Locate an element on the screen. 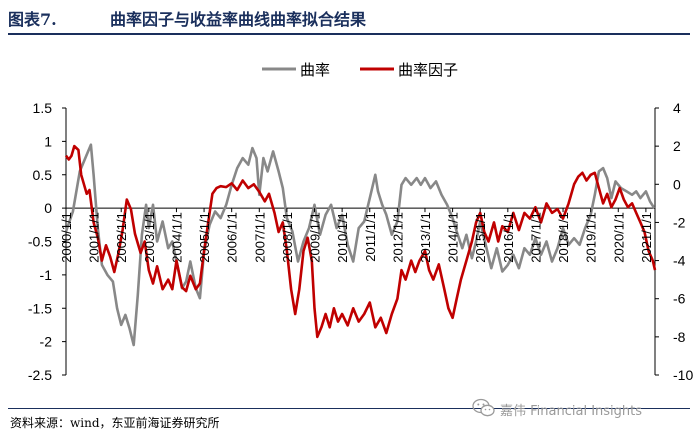 The height and width of the screenshot is (440, 698). watermark-text: 嘉伟 Financial Insights is located at coordinates (571, 411).